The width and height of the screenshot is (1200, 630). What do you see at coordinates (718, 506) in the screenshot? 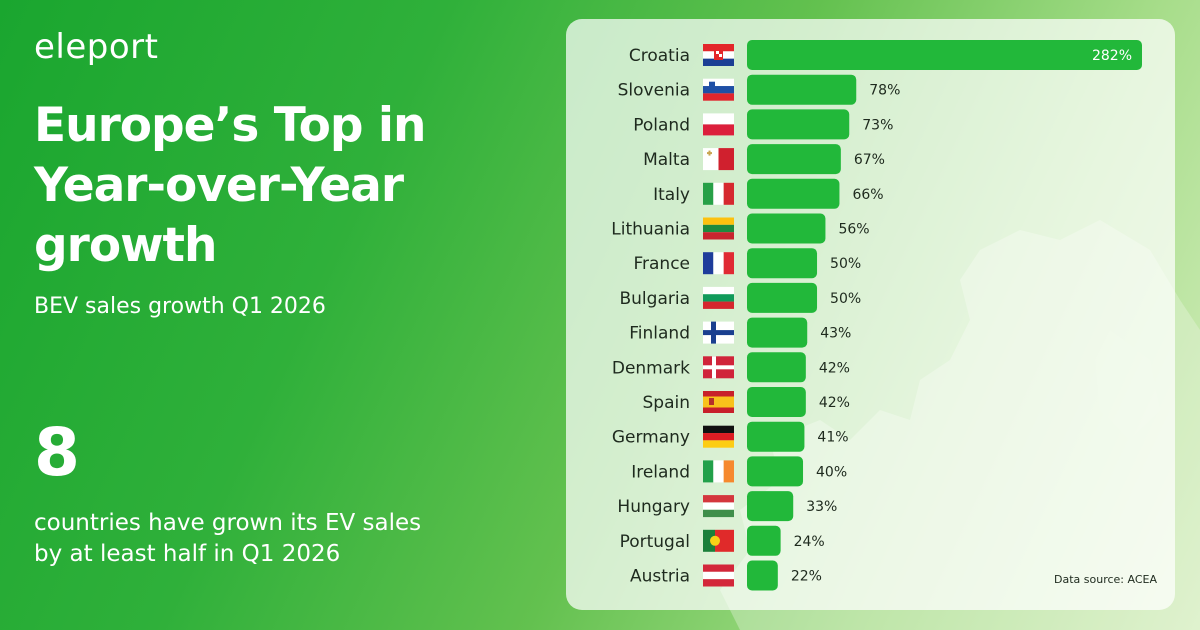
I see `hungary-flag-icon` at bounding box center [718, 506].